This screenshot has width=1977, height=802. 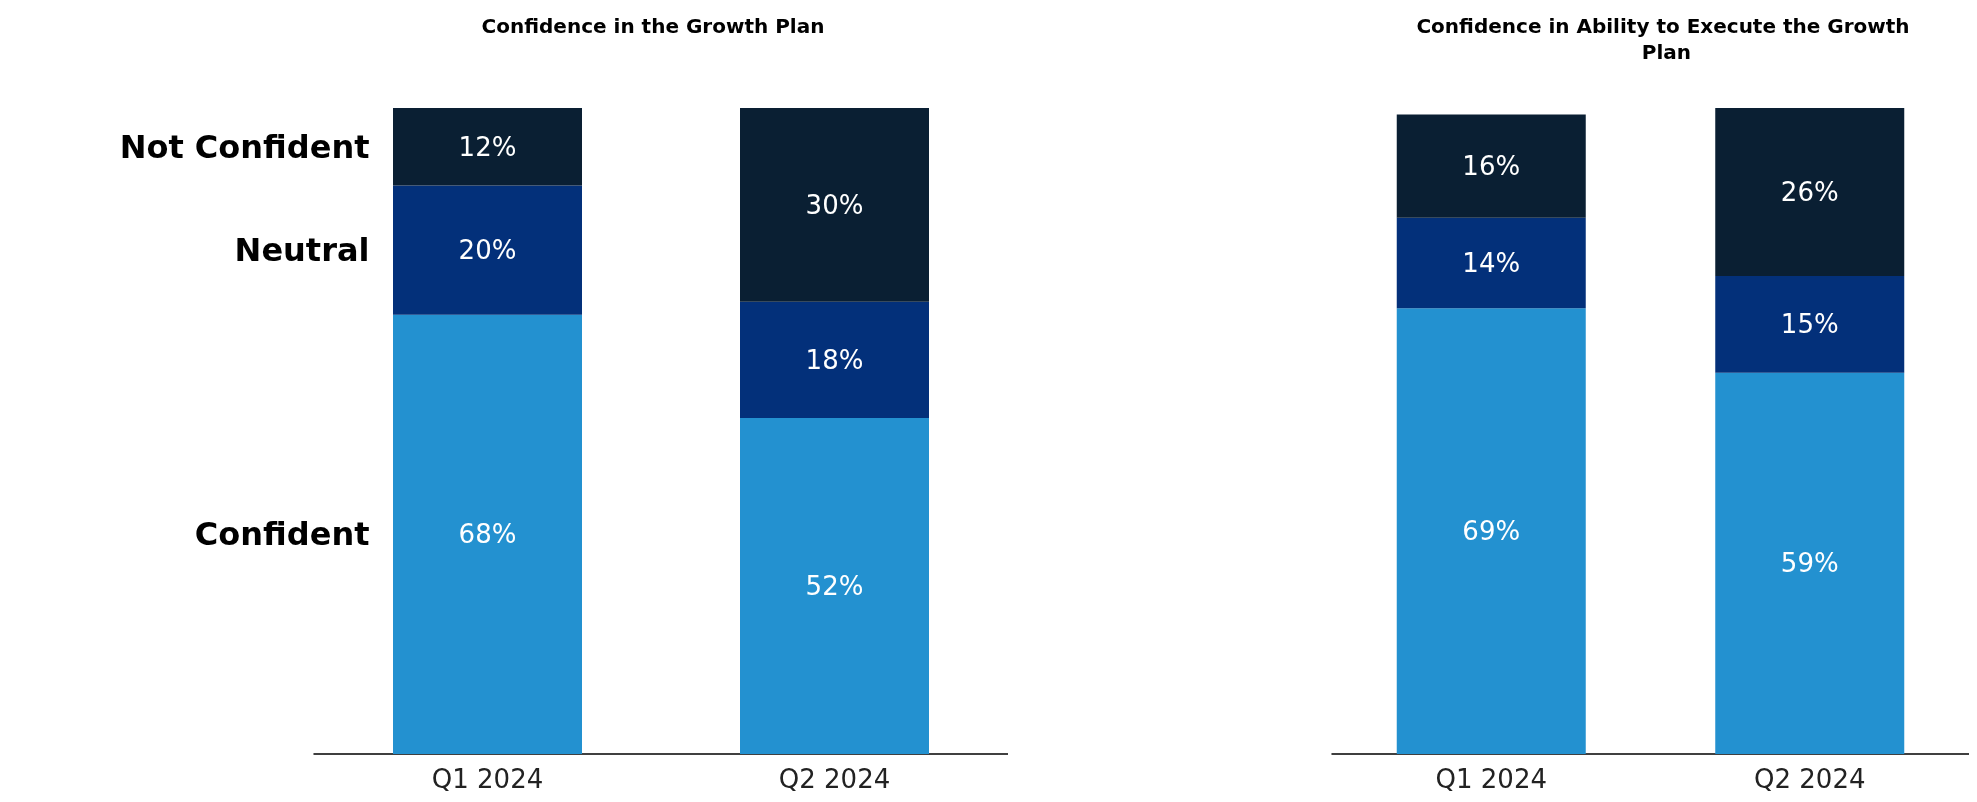 I want to click on data-label: 20%, so click(x=487, y=250).